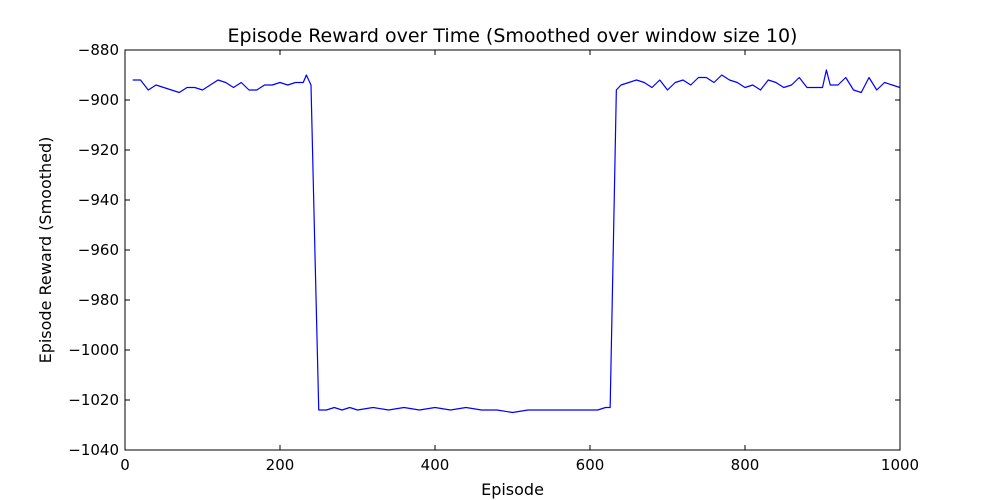 Image resolution: width=1000 pixels, height=500 pixels. What do you see at coordinates (125, 465) in the screenshot?
I see `x-tick-label: 0` at bounding box center [125, 465].